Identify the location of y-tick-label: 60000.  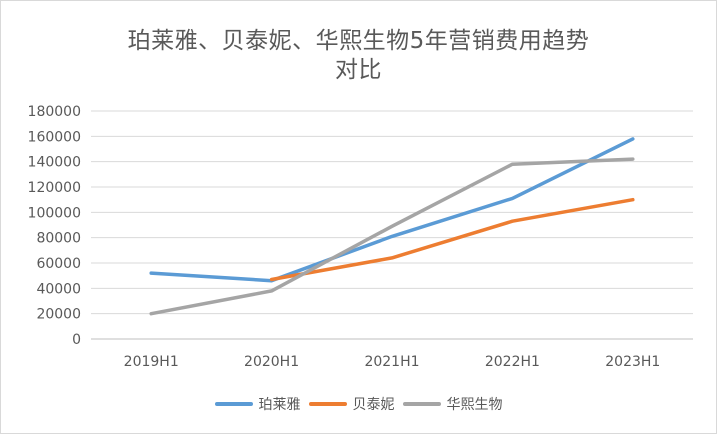
(58, 264).